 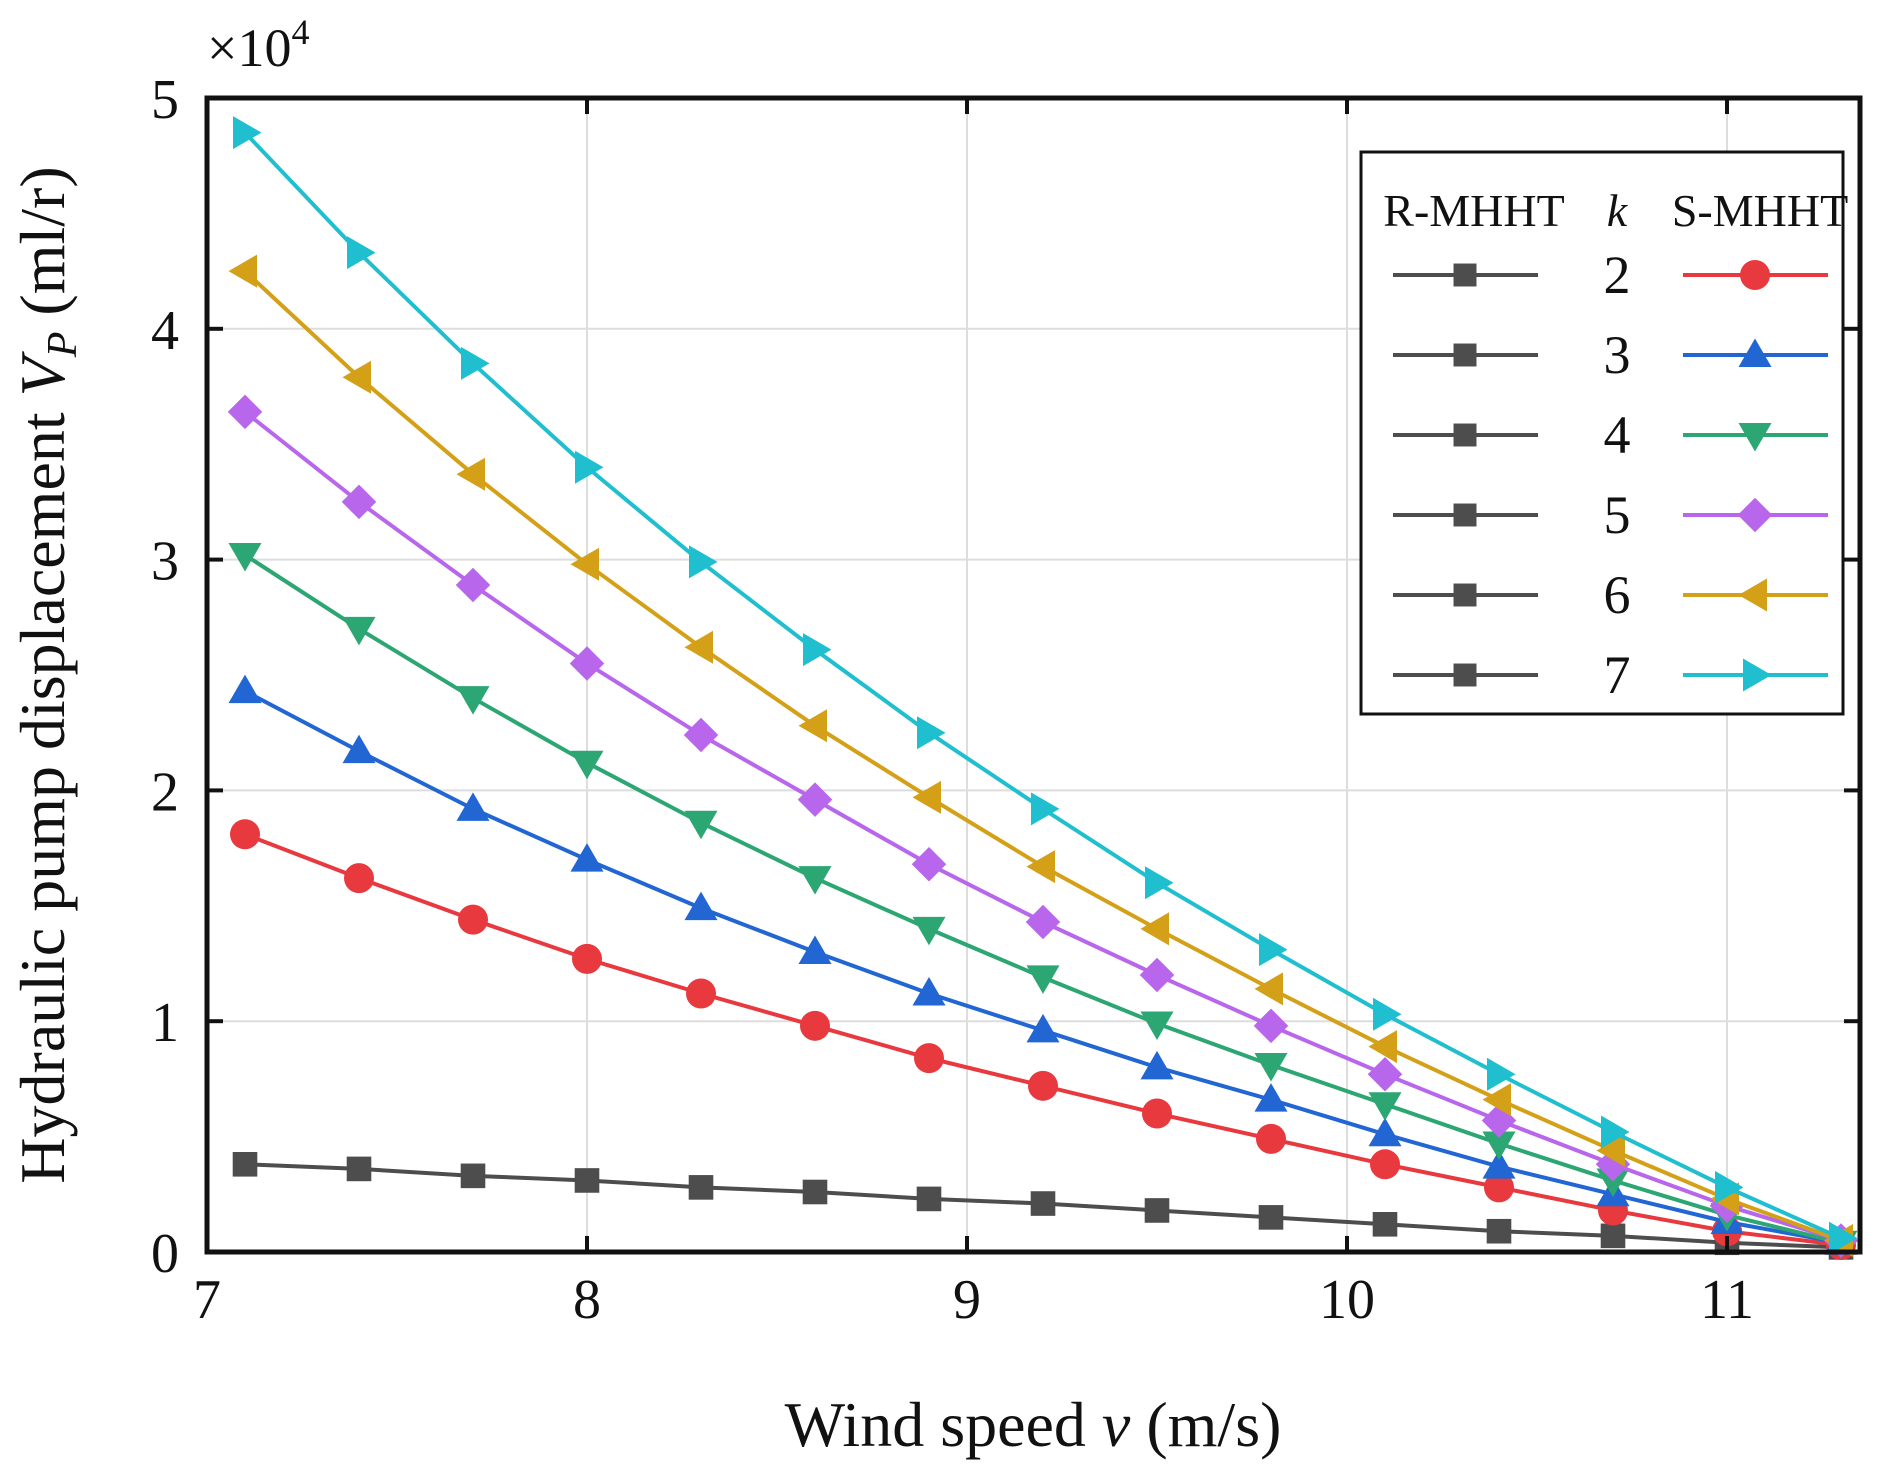 What do you see at coordinates (42, 248) in the screenshot?
I see `y-axis-title-suffix: (ml/r)` at bounding box center [42, 248].